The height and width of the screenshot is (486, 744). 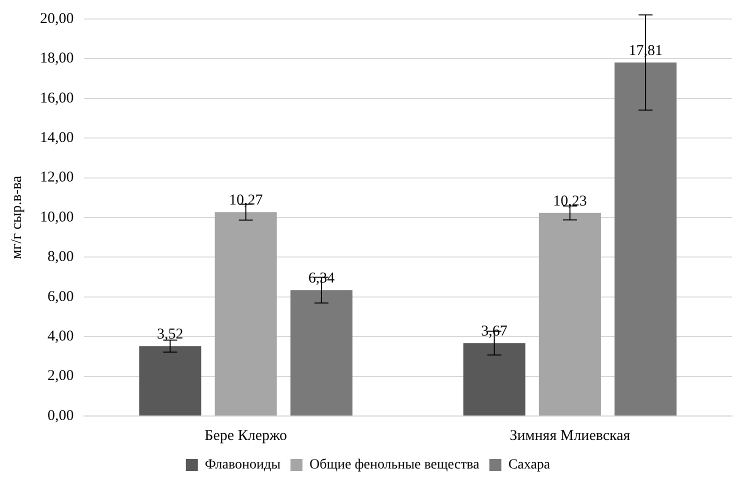 I want to click on y-tick-label: 10,00, so click(x=57, y=217).